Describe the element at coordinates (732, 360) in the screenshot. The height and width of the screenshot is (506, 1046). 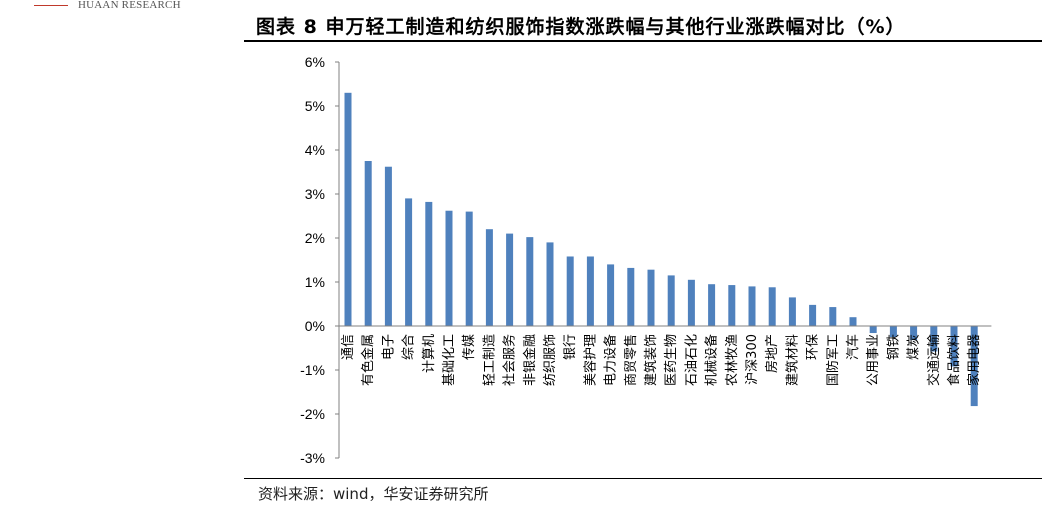
I see `category-label: 农林牧渔` at that location.